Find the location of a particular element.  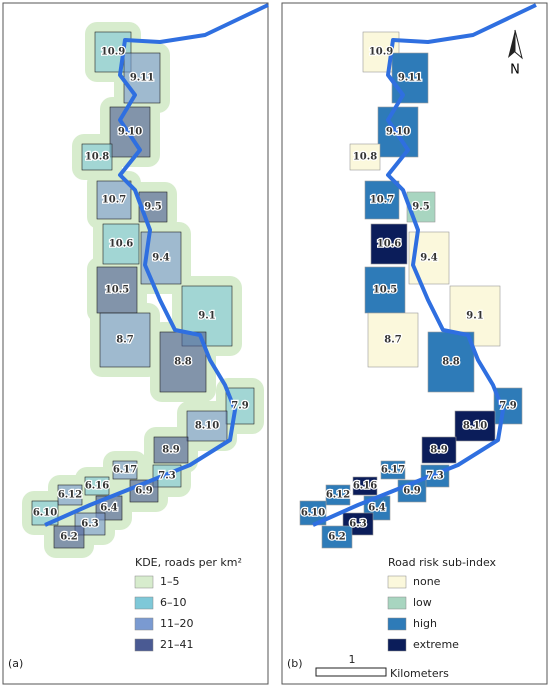

legend-title: Road risk sub-index is located at coordinates (442, 562).